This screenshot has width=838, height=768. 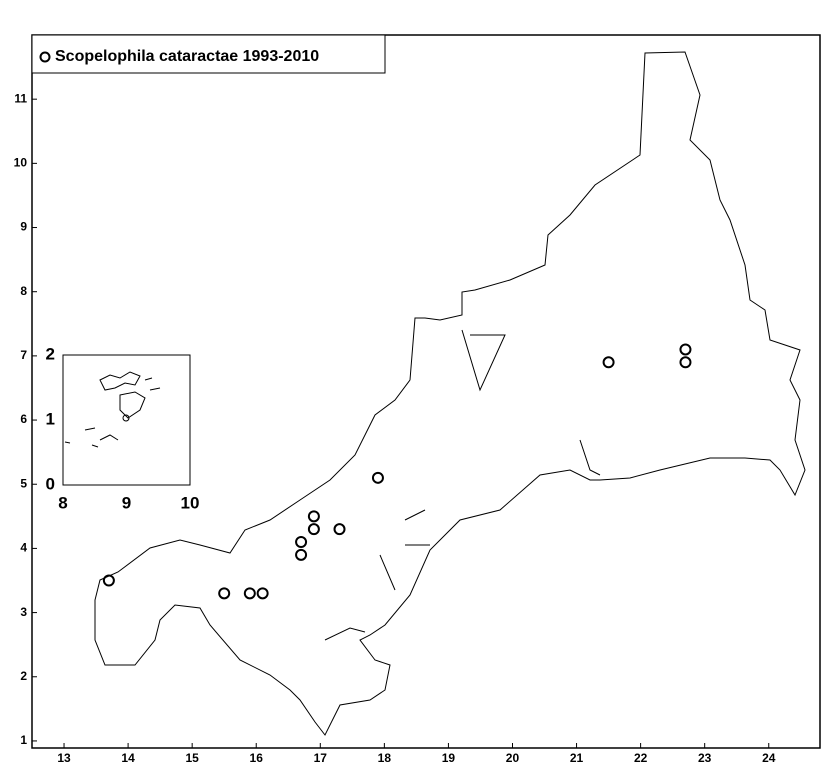 What do you see at coordinates (23, 227) in the screenshot?
I see `y-tick-label: 9` at bounding box center [23, 227].